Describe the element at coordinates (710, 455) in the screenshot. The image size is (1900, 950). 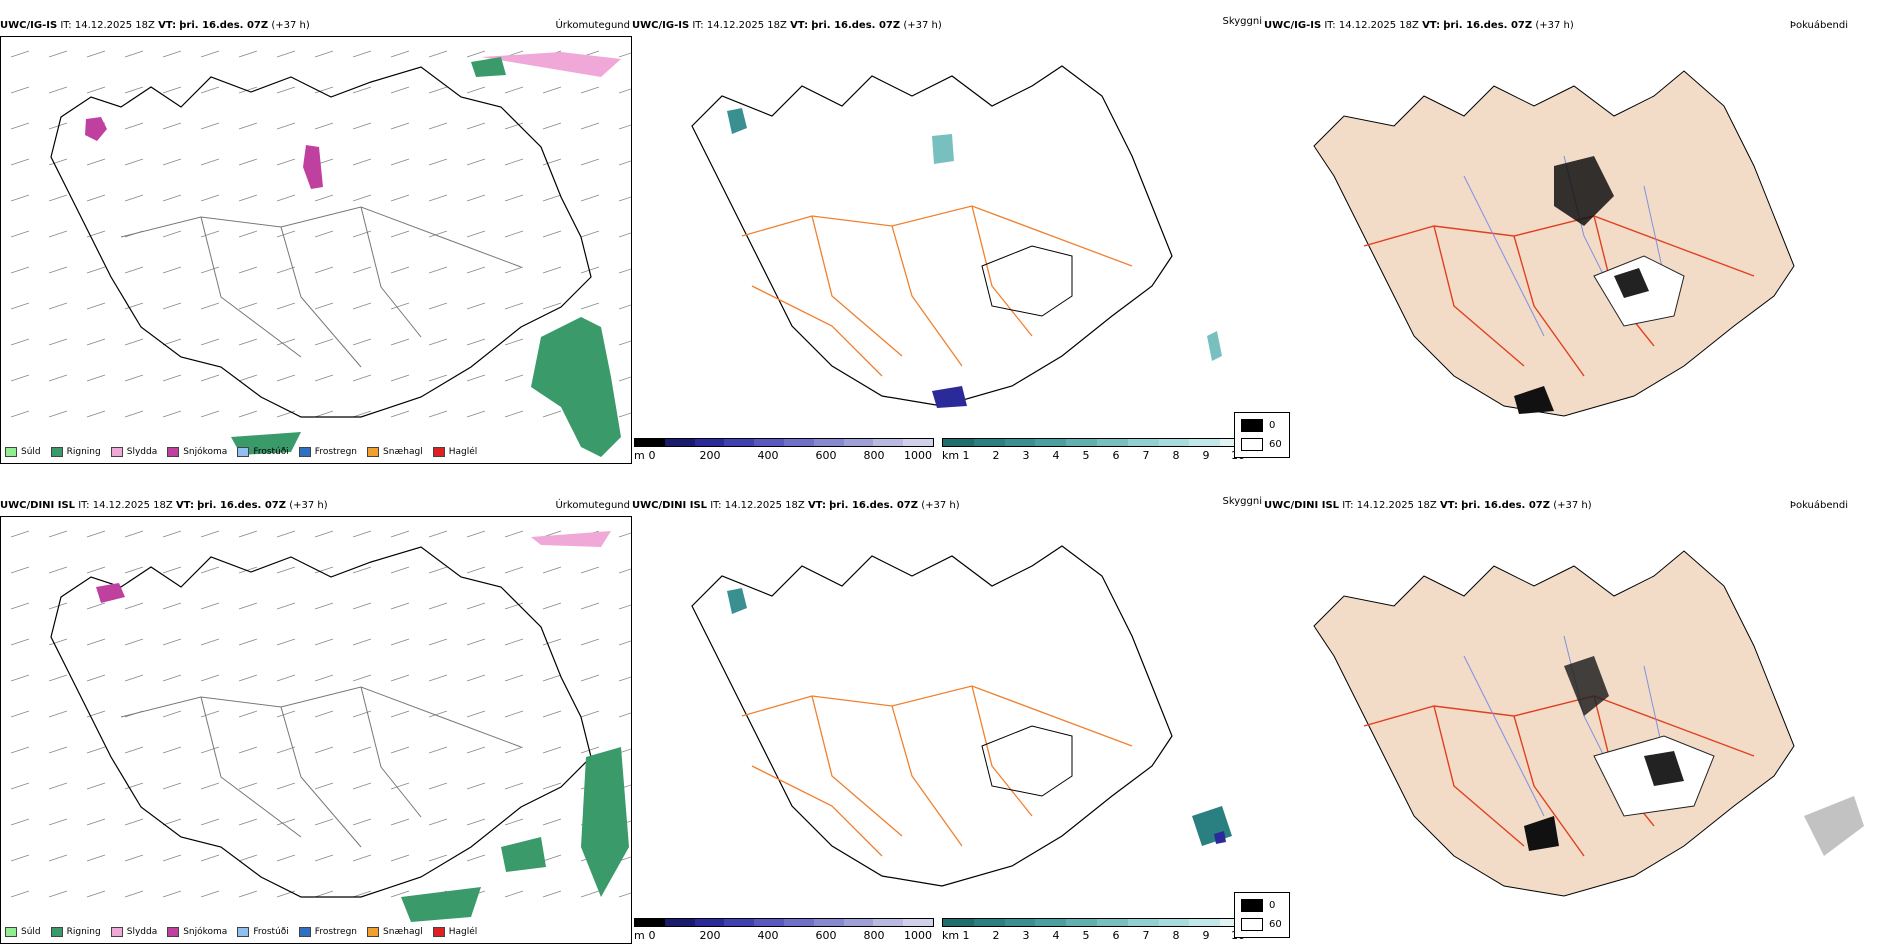
I see `ceiling-tick: 200` at that location.